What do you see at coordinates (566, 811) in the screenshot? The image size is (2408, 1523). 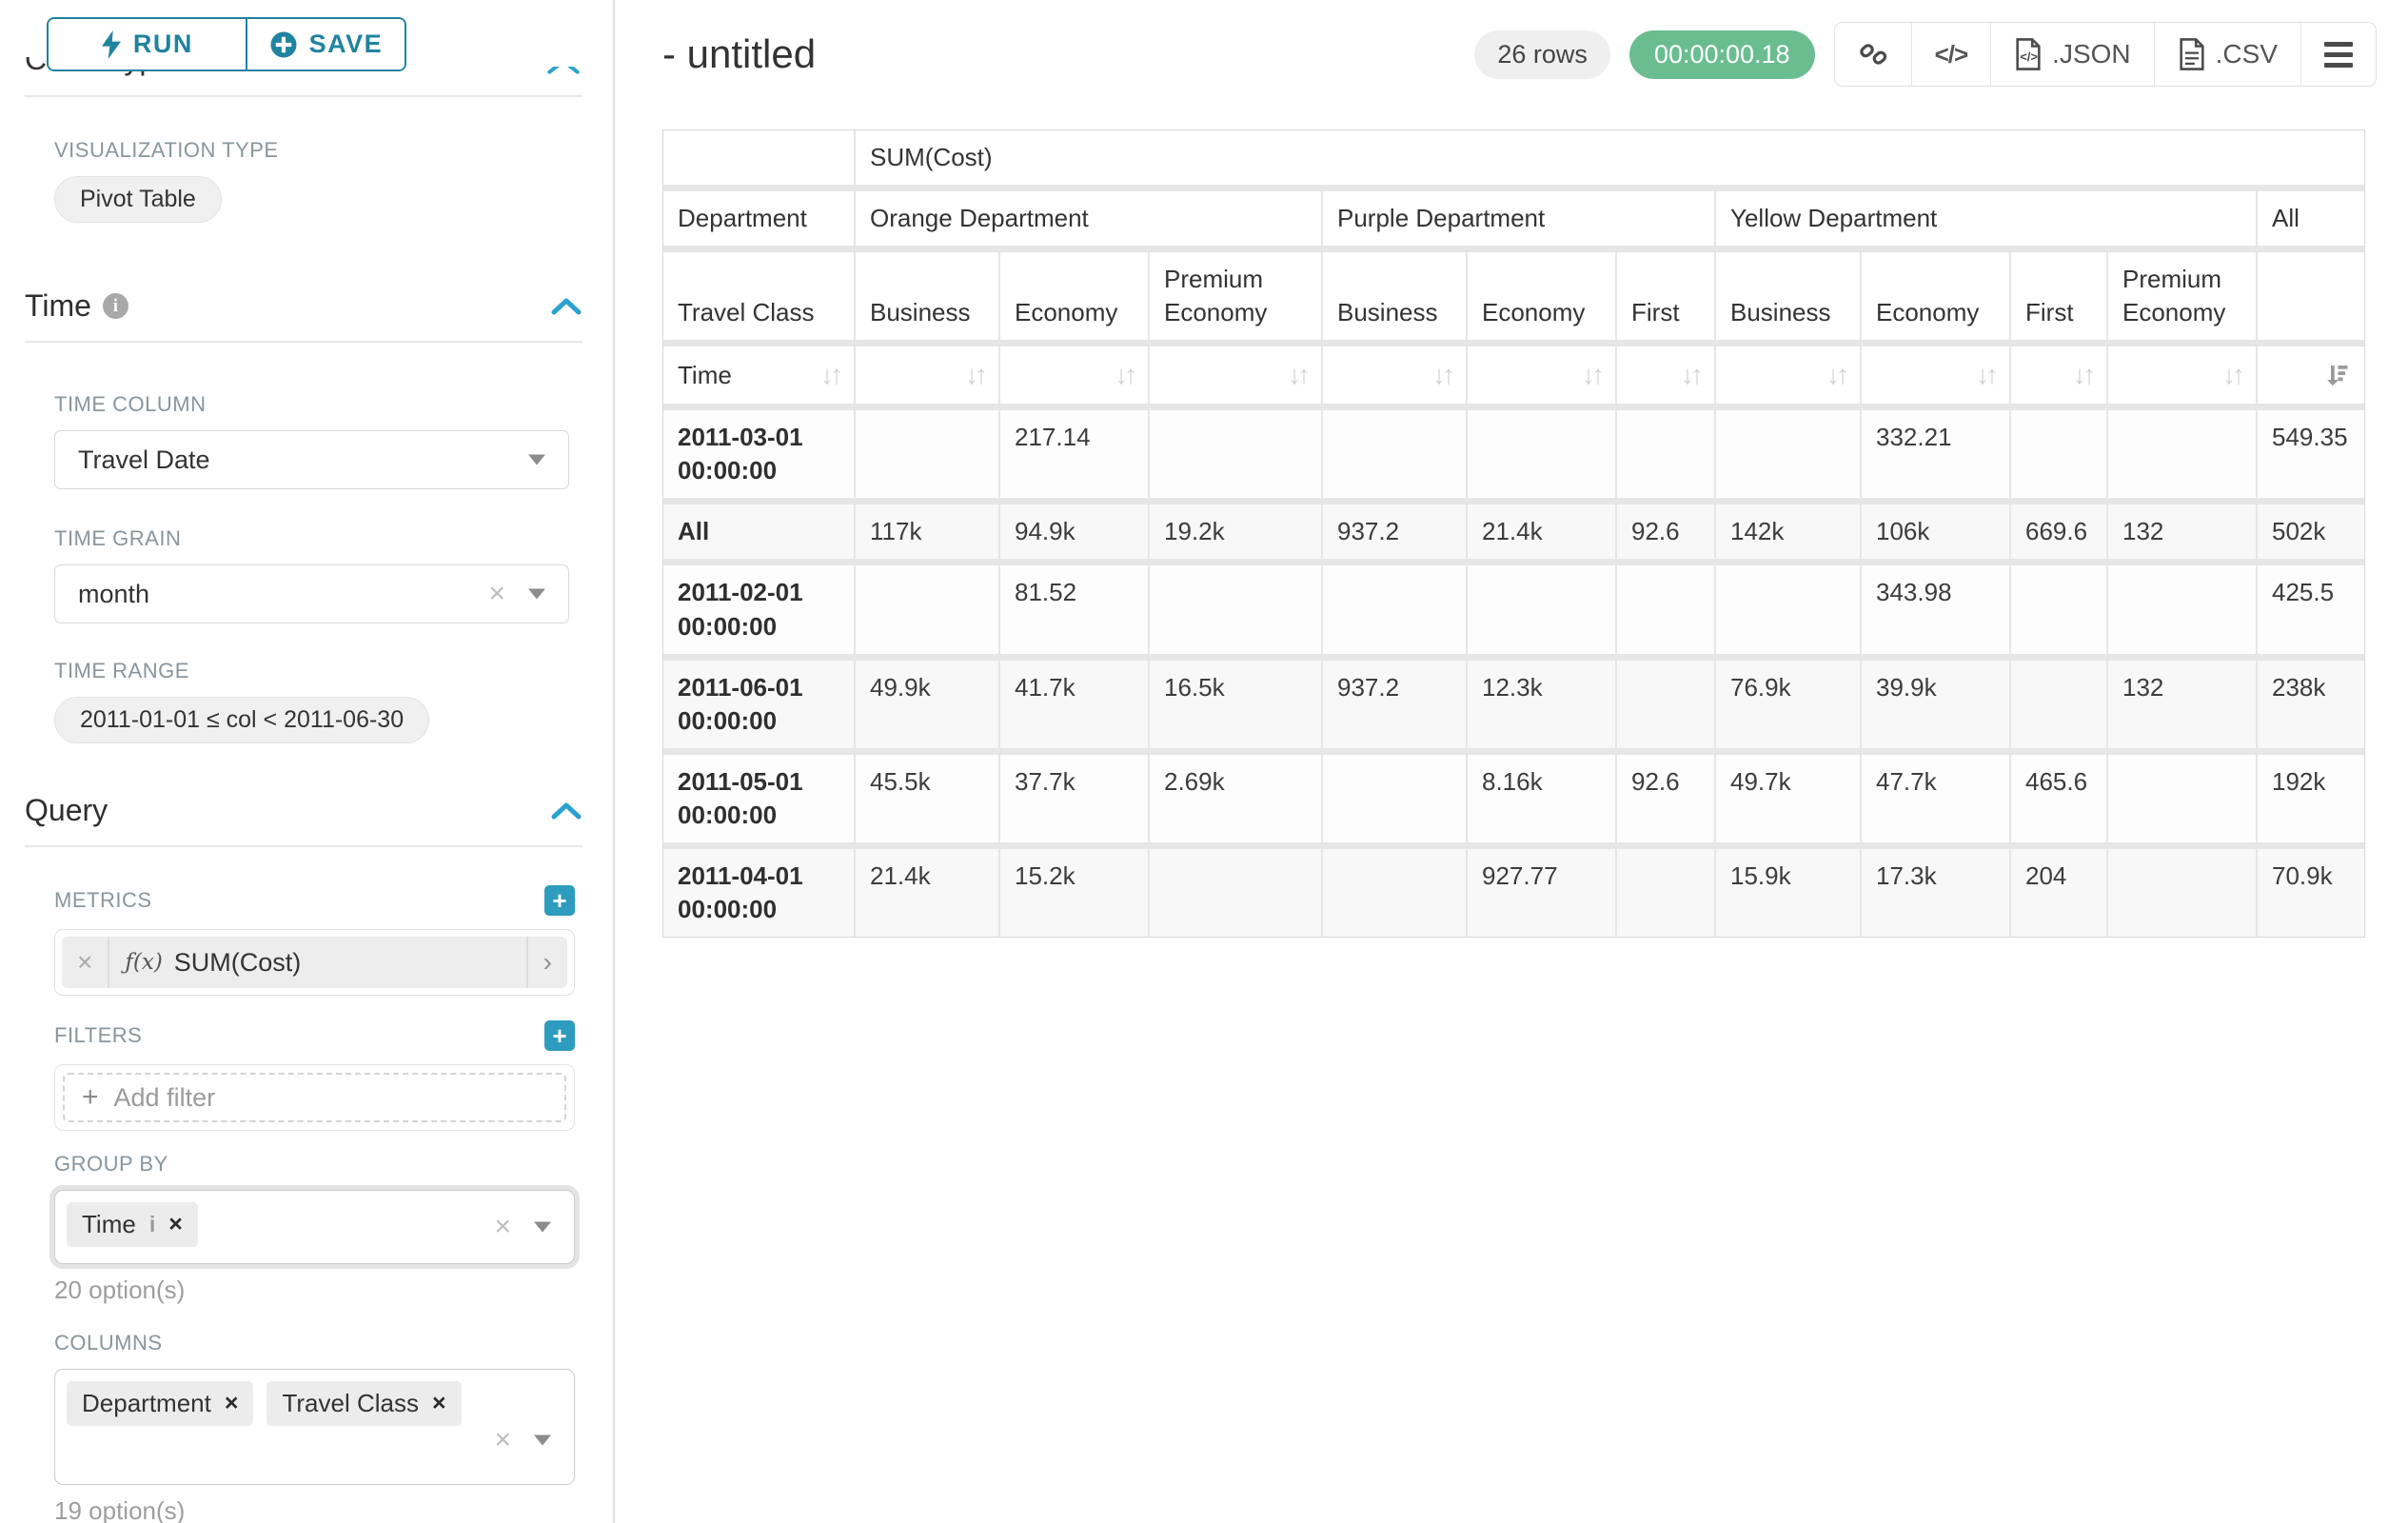 I see `query-section-collapse-chevron-icon` at bounding box center [566, 811].